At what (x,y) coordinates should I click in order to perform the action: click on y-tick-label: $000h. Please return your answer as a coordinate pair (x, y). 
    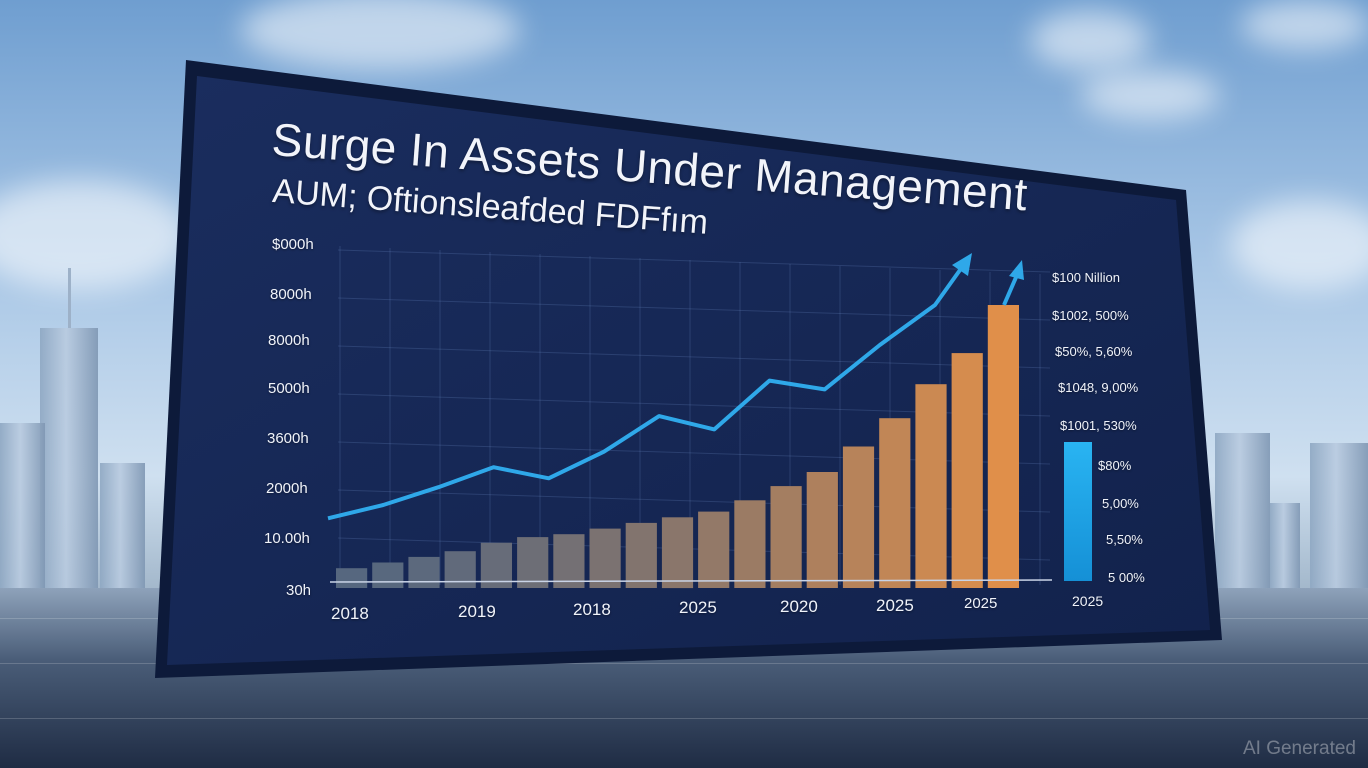
    Looking at the image, I should click on (293, 244).